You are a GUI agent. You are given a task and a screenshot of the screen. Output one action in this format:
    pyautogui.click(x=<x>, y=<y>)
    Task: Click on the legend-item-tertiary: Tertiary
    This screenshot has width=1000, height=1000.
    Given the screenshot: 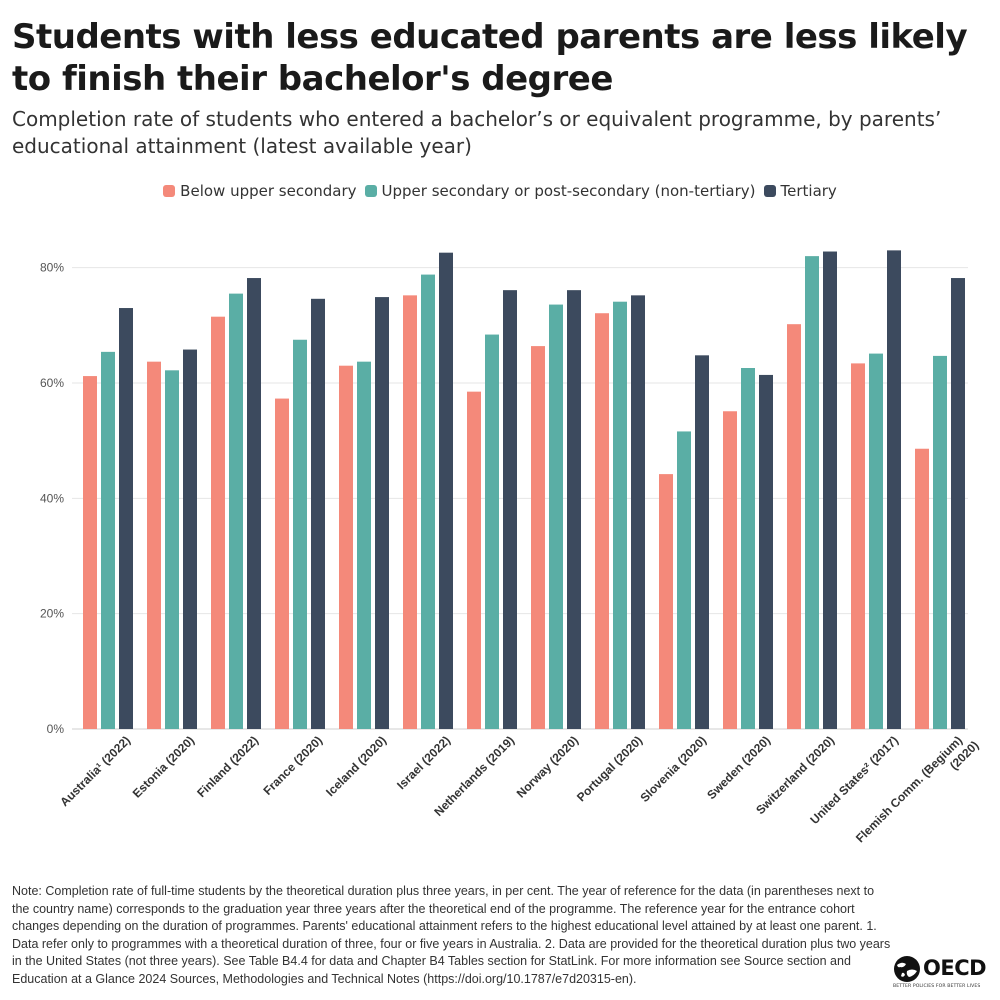 What is the action you would take?
    pyautogui.click(x=800, y=191)
    